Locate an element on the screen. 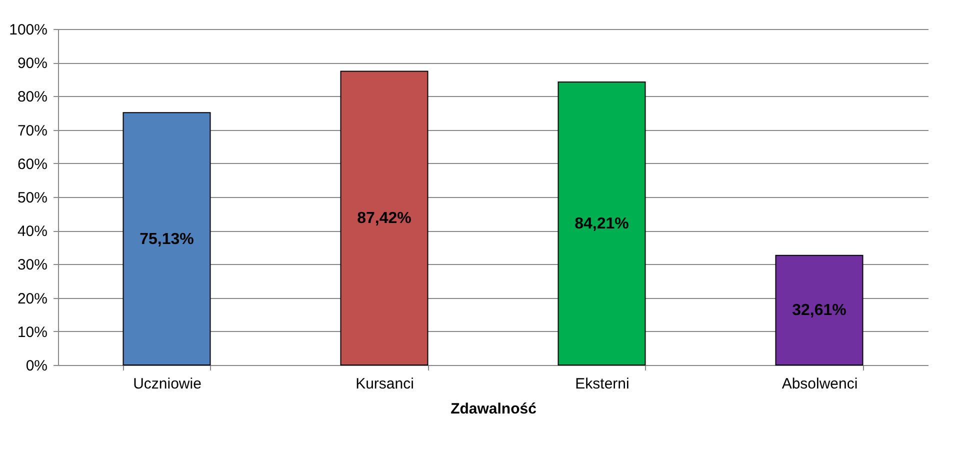 This screenshot has height=457, width=980. y-tick-label: 10% is located at coordinates (32, 332).